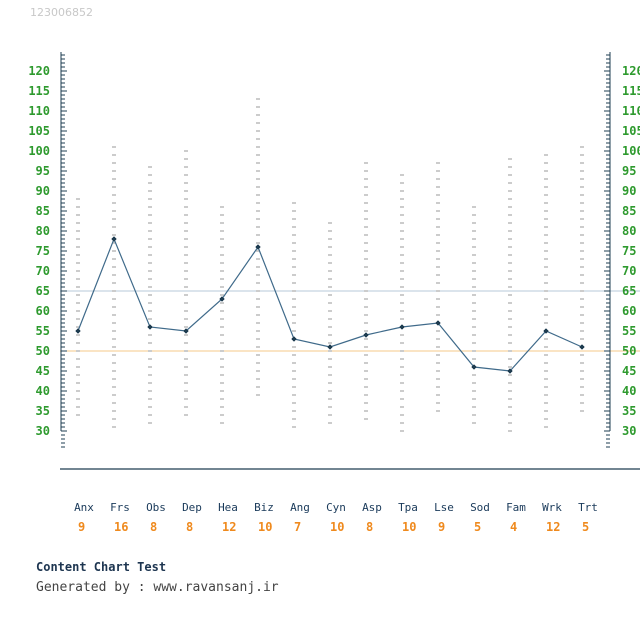  I want to click on footer-generated-by: Generated by : www.ravansanj.ir, so click(157, 587).